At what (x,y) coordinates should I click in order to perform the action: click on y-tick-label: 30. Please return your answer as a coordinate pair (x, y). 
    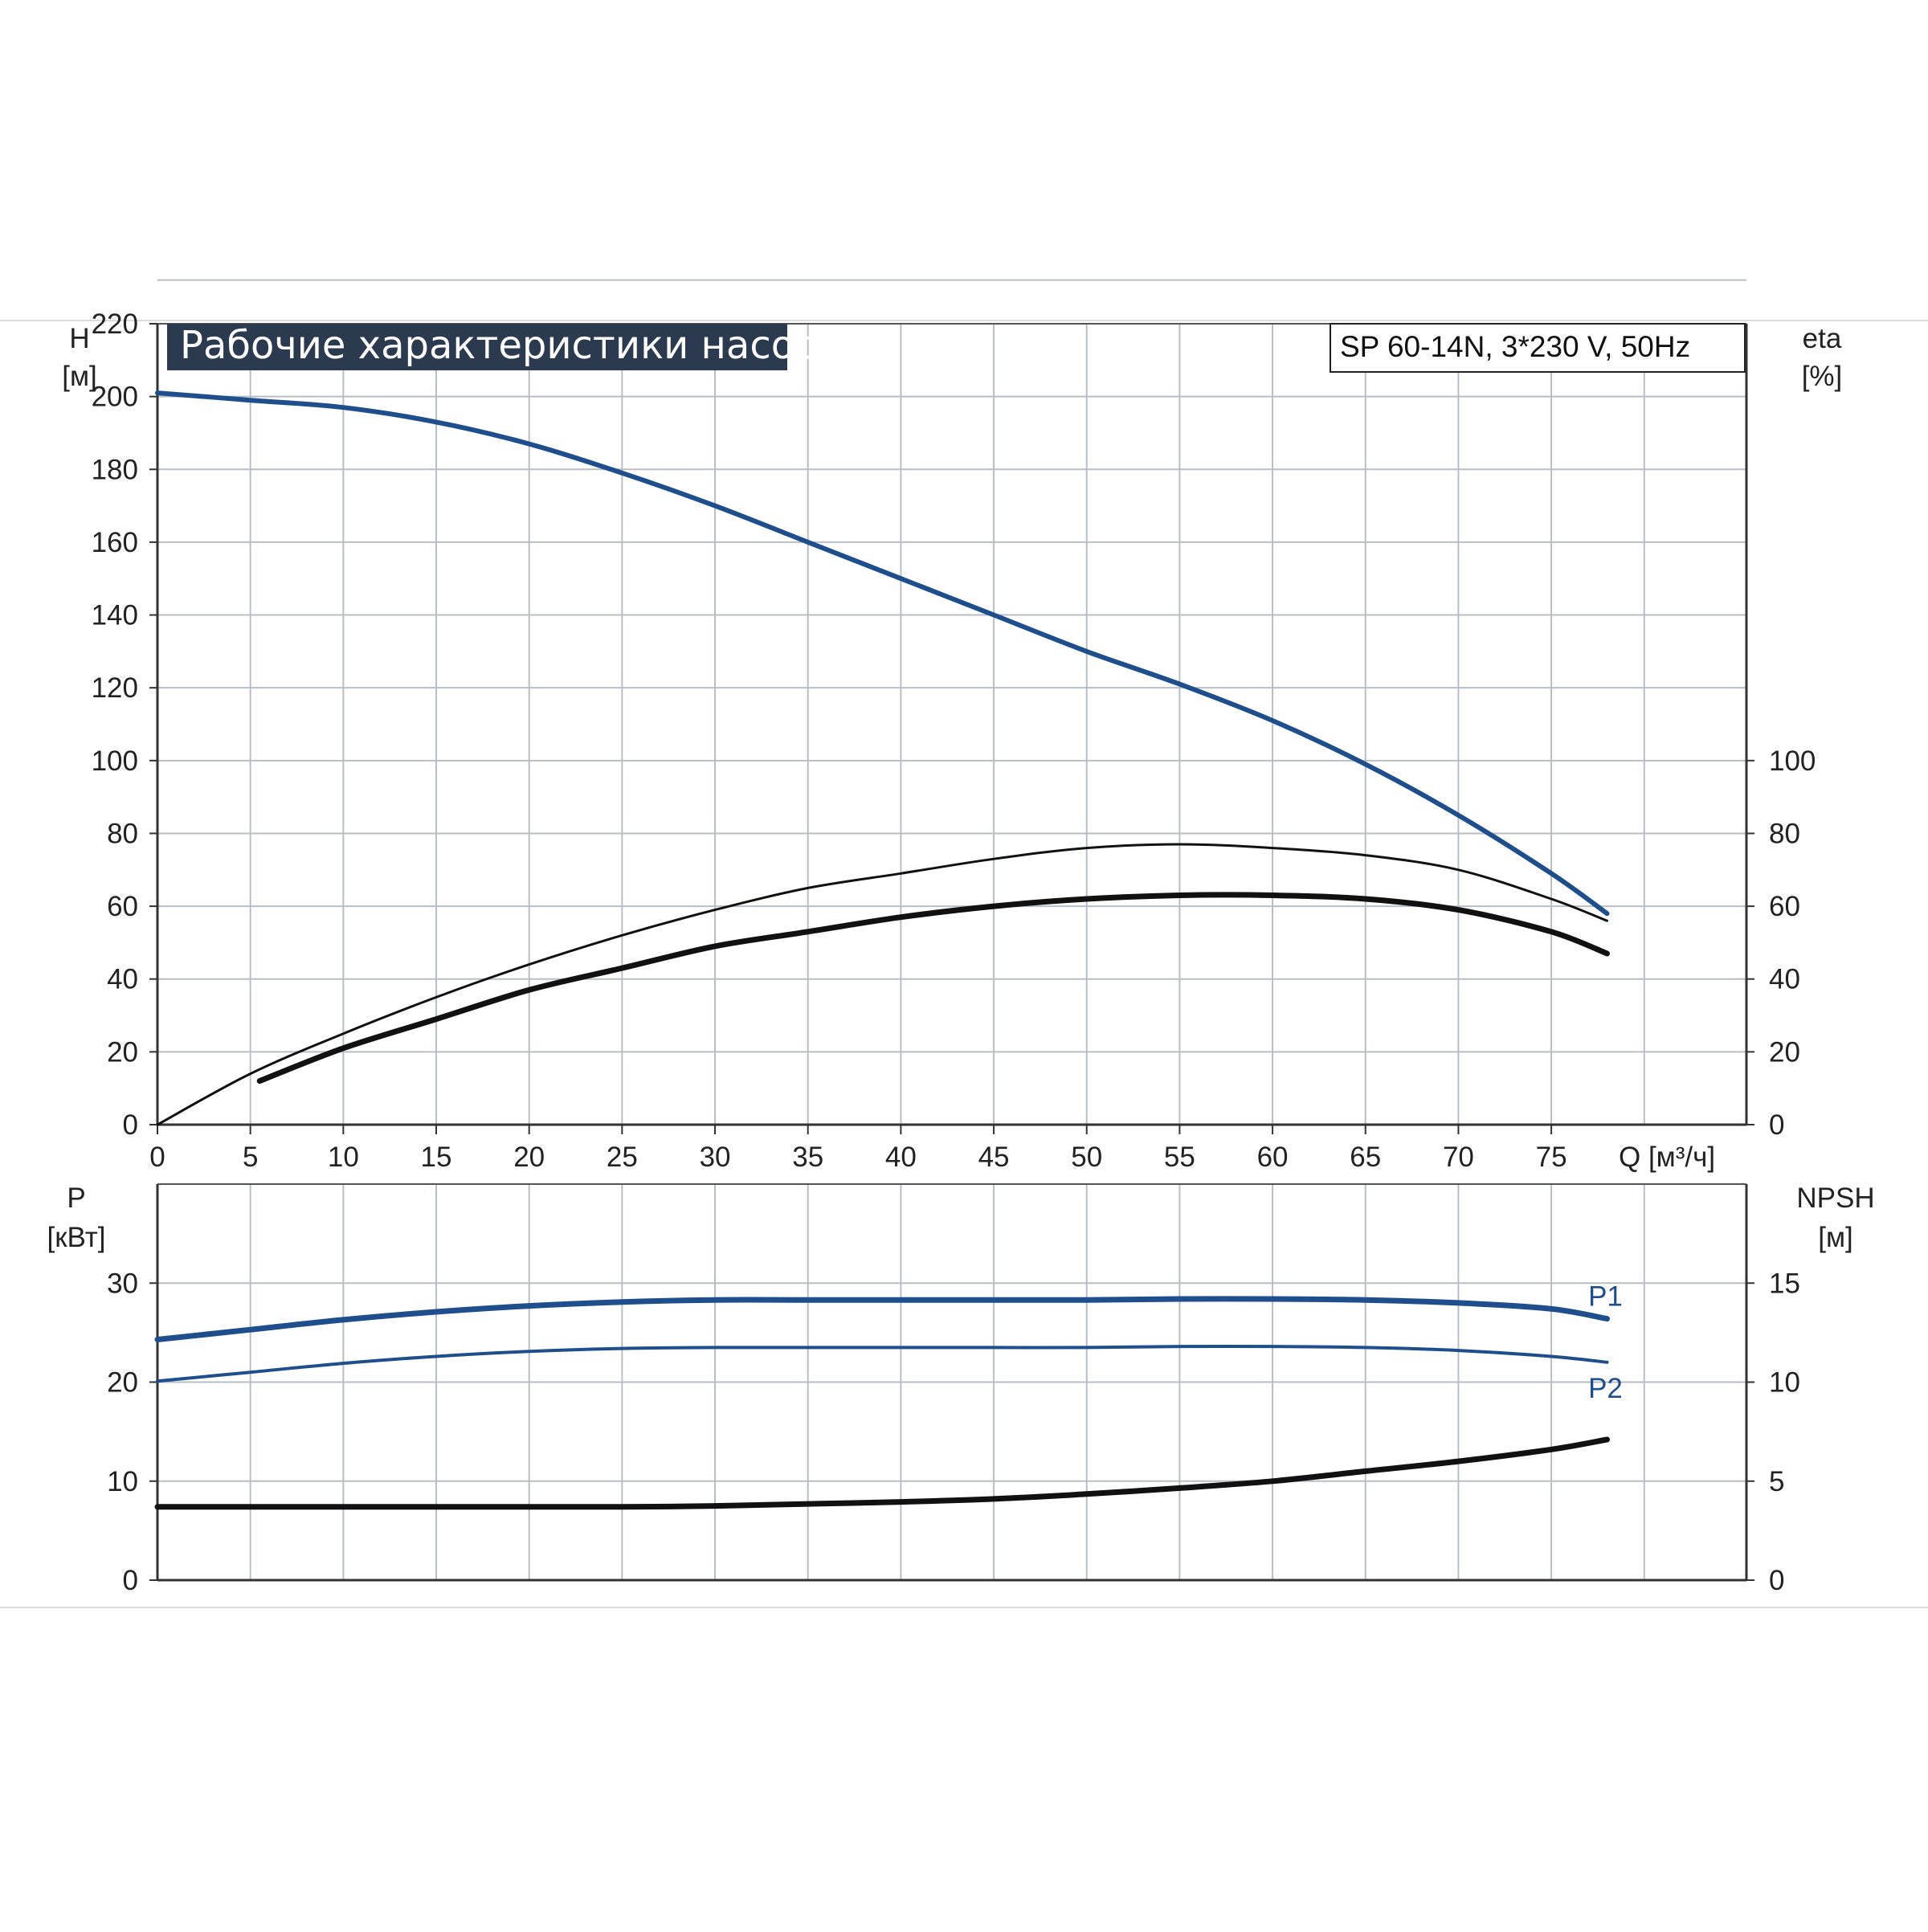
    Looking at the image, I should click on (122, 1283).